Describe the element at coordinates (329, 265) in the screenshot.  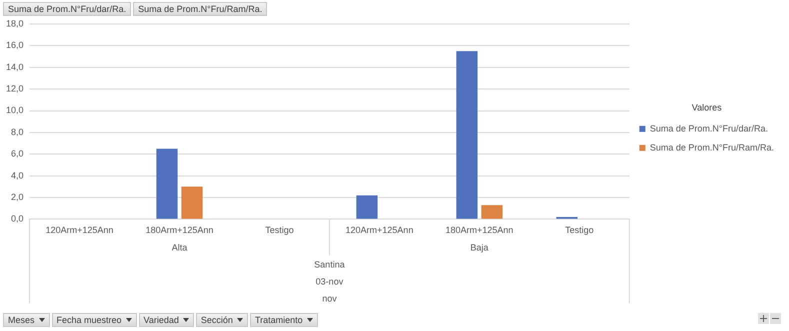
I see `text: Santina` at that location.